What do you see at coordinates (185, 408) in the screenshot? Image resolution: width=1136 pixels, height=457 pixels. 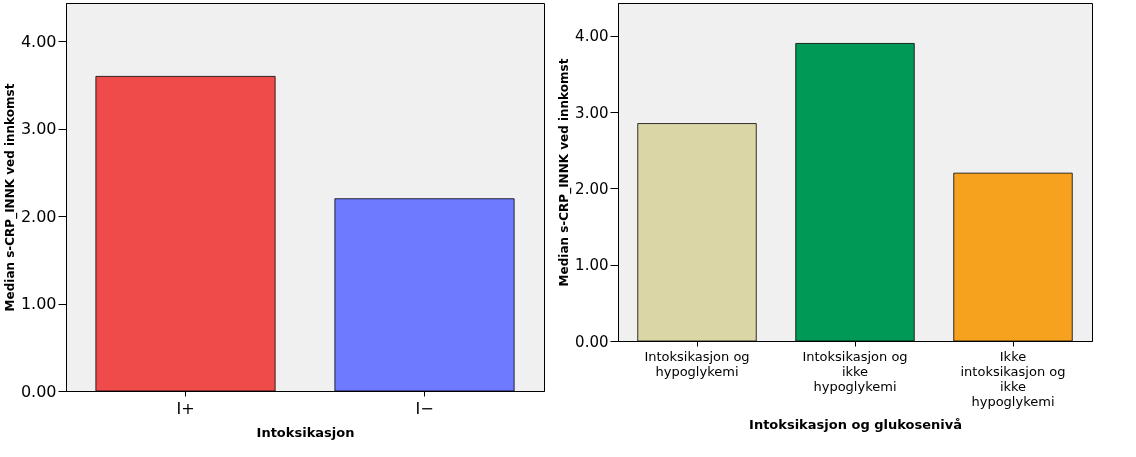 I see `x-tick-label: I+` at bounding box center [185, 408].